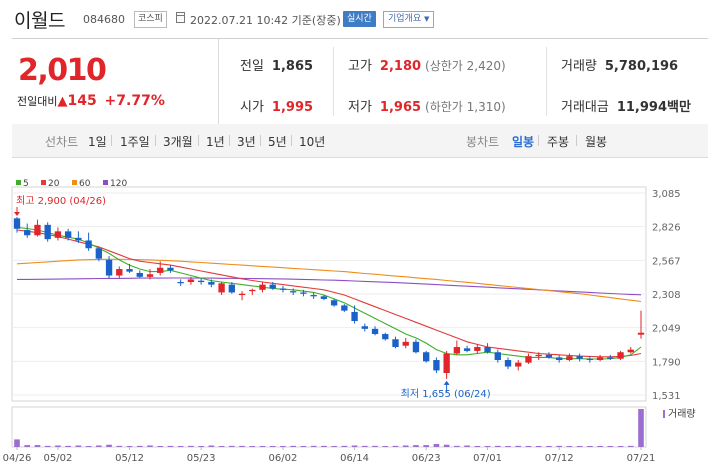 Image resolution: width=708 pixels, height=471 pixels. I want to click on ma60-line, so click(329, 280).